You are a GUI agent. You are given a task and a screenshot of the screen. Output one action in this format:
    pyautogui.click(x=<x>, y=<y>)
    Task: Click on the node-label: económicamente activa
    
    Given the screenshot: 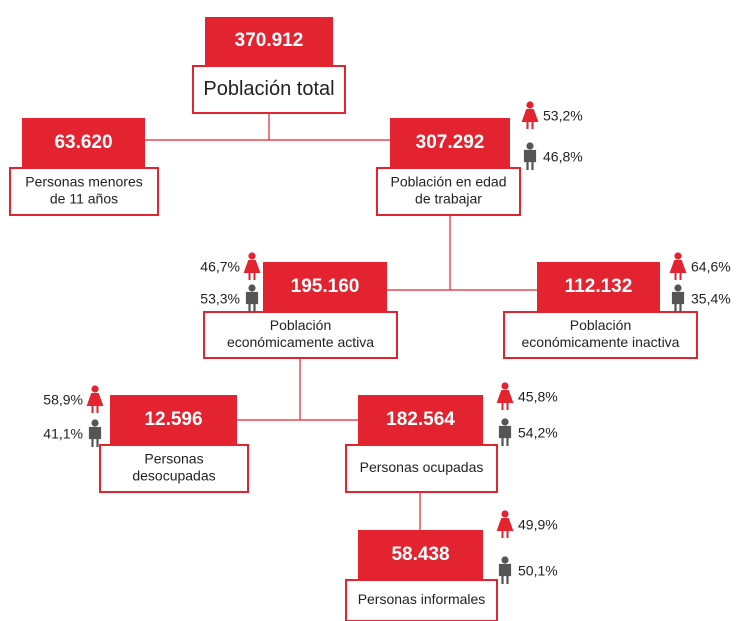 What is the action you would take?
    pyautogui.click(x=300, y=342)
    